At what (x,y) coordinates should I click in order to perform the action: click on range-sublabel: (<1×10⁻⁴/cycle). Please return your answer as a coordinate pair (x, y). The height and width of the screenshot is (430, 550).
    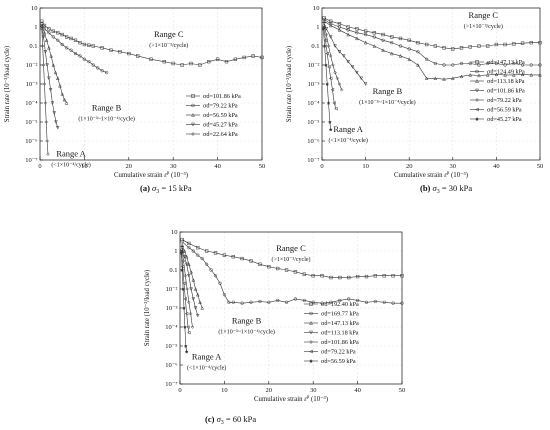
    Looking at the image, I should click on (347, 140).